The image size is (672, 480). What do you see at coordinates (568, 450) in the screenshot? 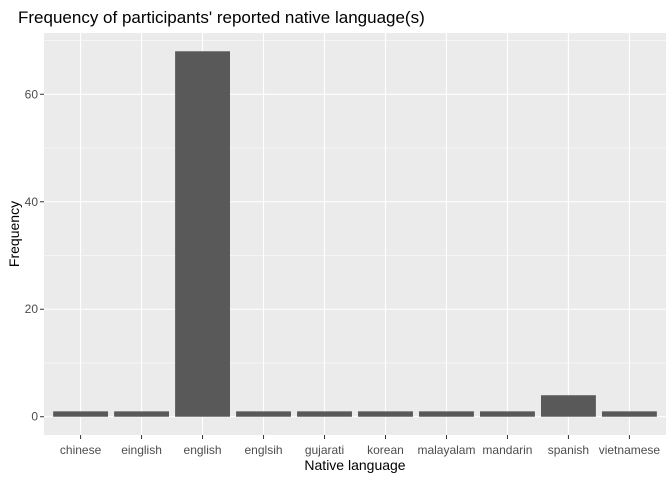
I see `x-tick-label: spanish` at bounding box center [568, 450].